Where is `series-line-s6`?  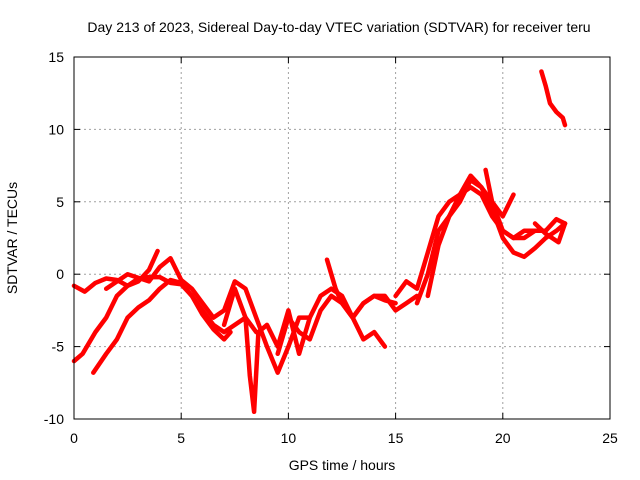
series-line-s6 is located at coordinates (331, 325).